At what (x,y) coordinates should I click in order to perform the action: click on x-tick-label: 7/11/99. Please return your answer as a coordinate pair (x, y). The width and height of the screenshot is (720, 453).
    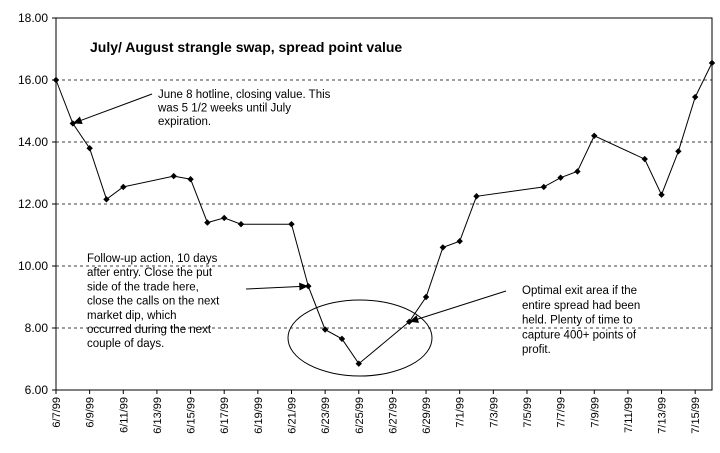
    Looking at the image, I should click on (629, 415).